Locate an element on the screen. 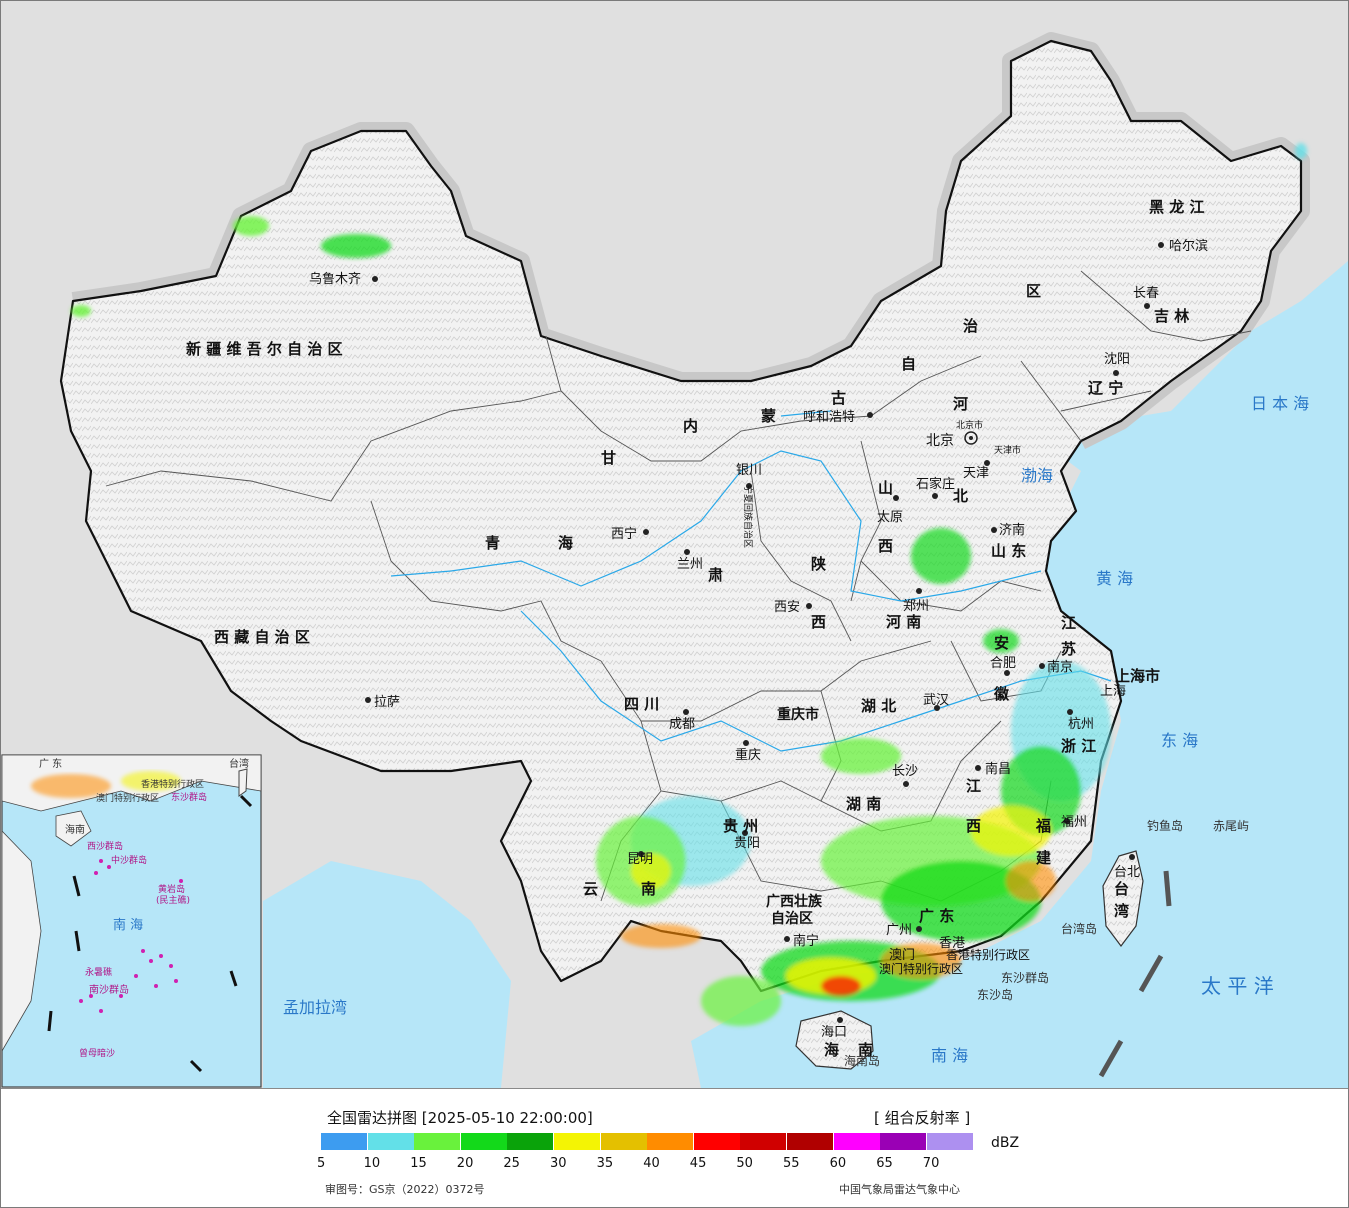 The image size is (1349, 1208). city-haikou: 海口 is located at coordinates (834, 1032).